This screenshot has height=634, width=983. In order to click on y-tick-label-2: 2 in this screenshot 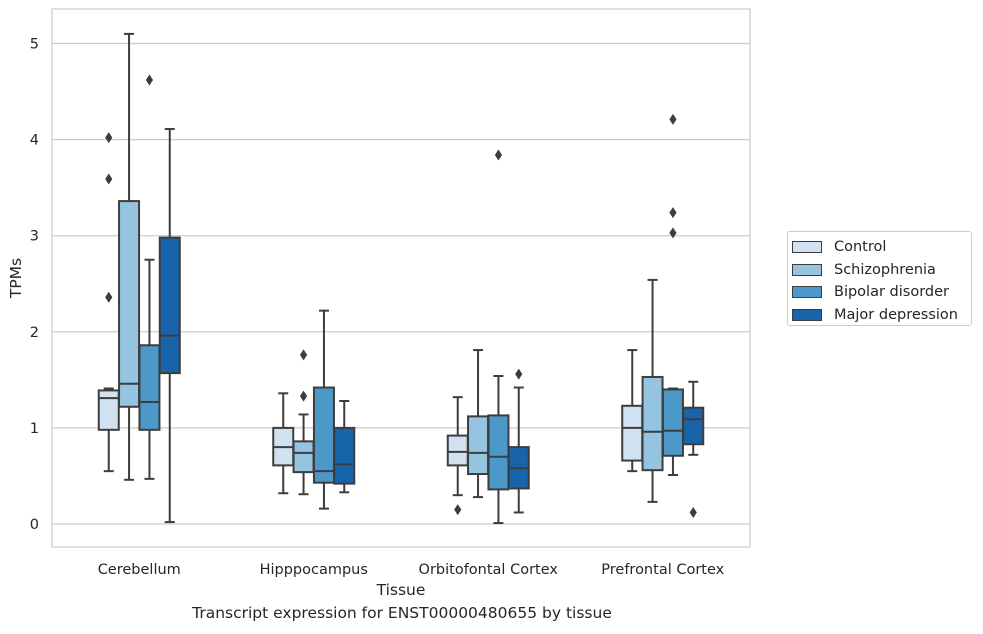, I will do `click(34, 333)`.